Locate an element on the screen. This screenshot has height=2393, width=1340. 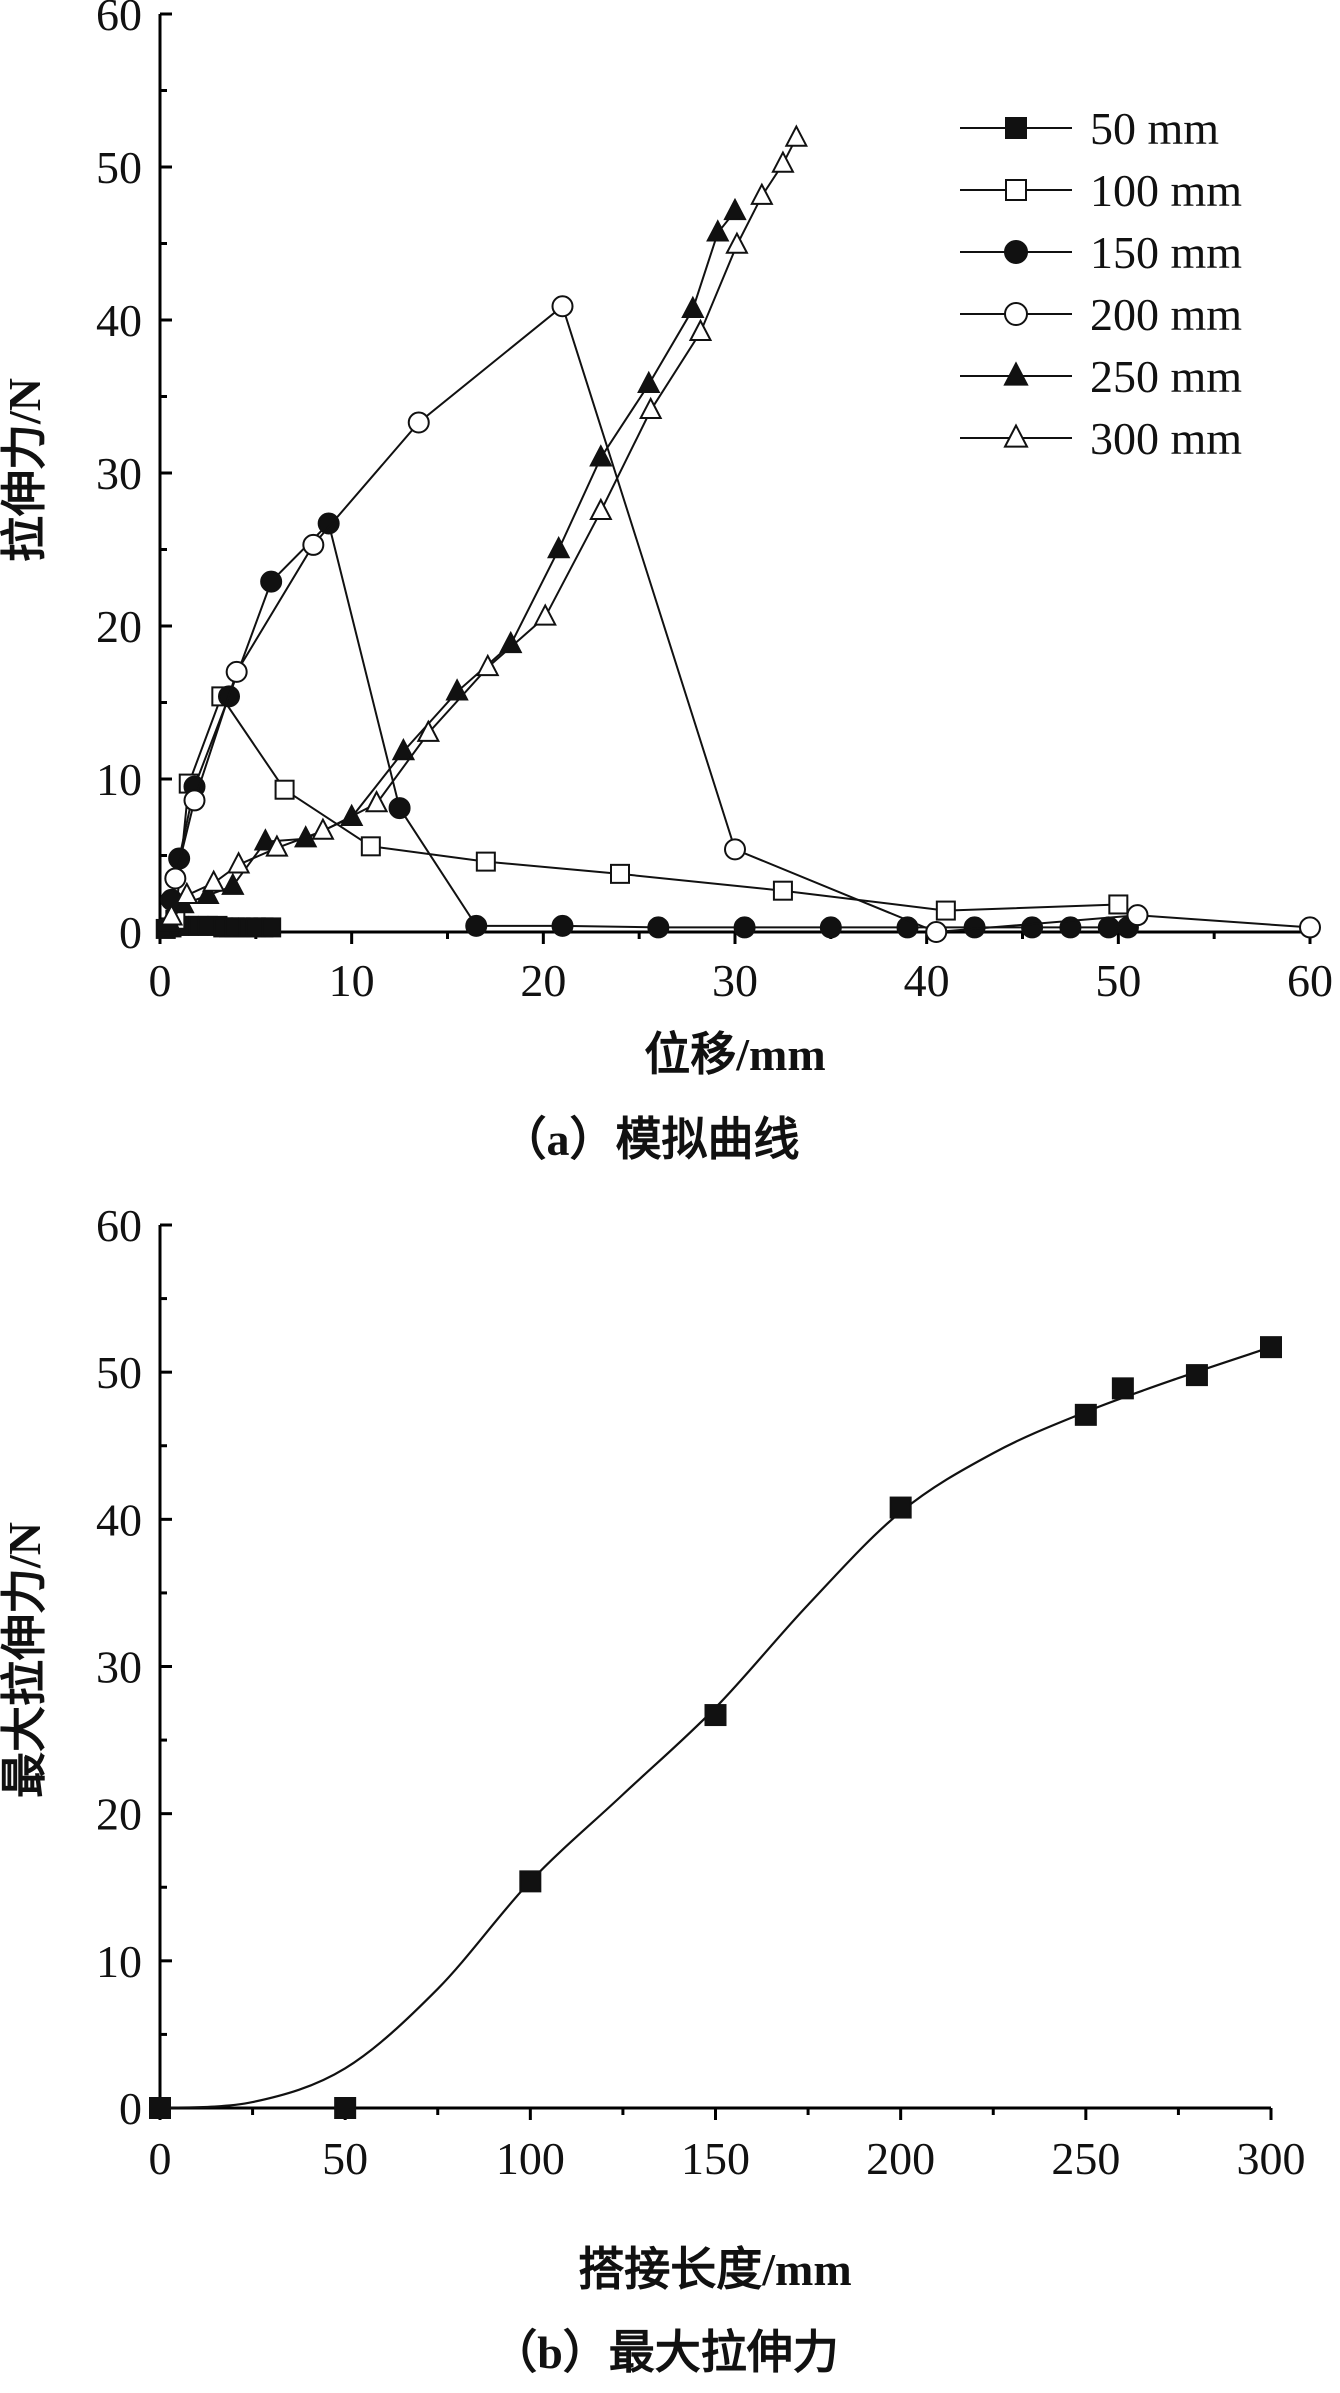
chart-b-x-tick-label: 200 is located at coordinates (900, 2158).